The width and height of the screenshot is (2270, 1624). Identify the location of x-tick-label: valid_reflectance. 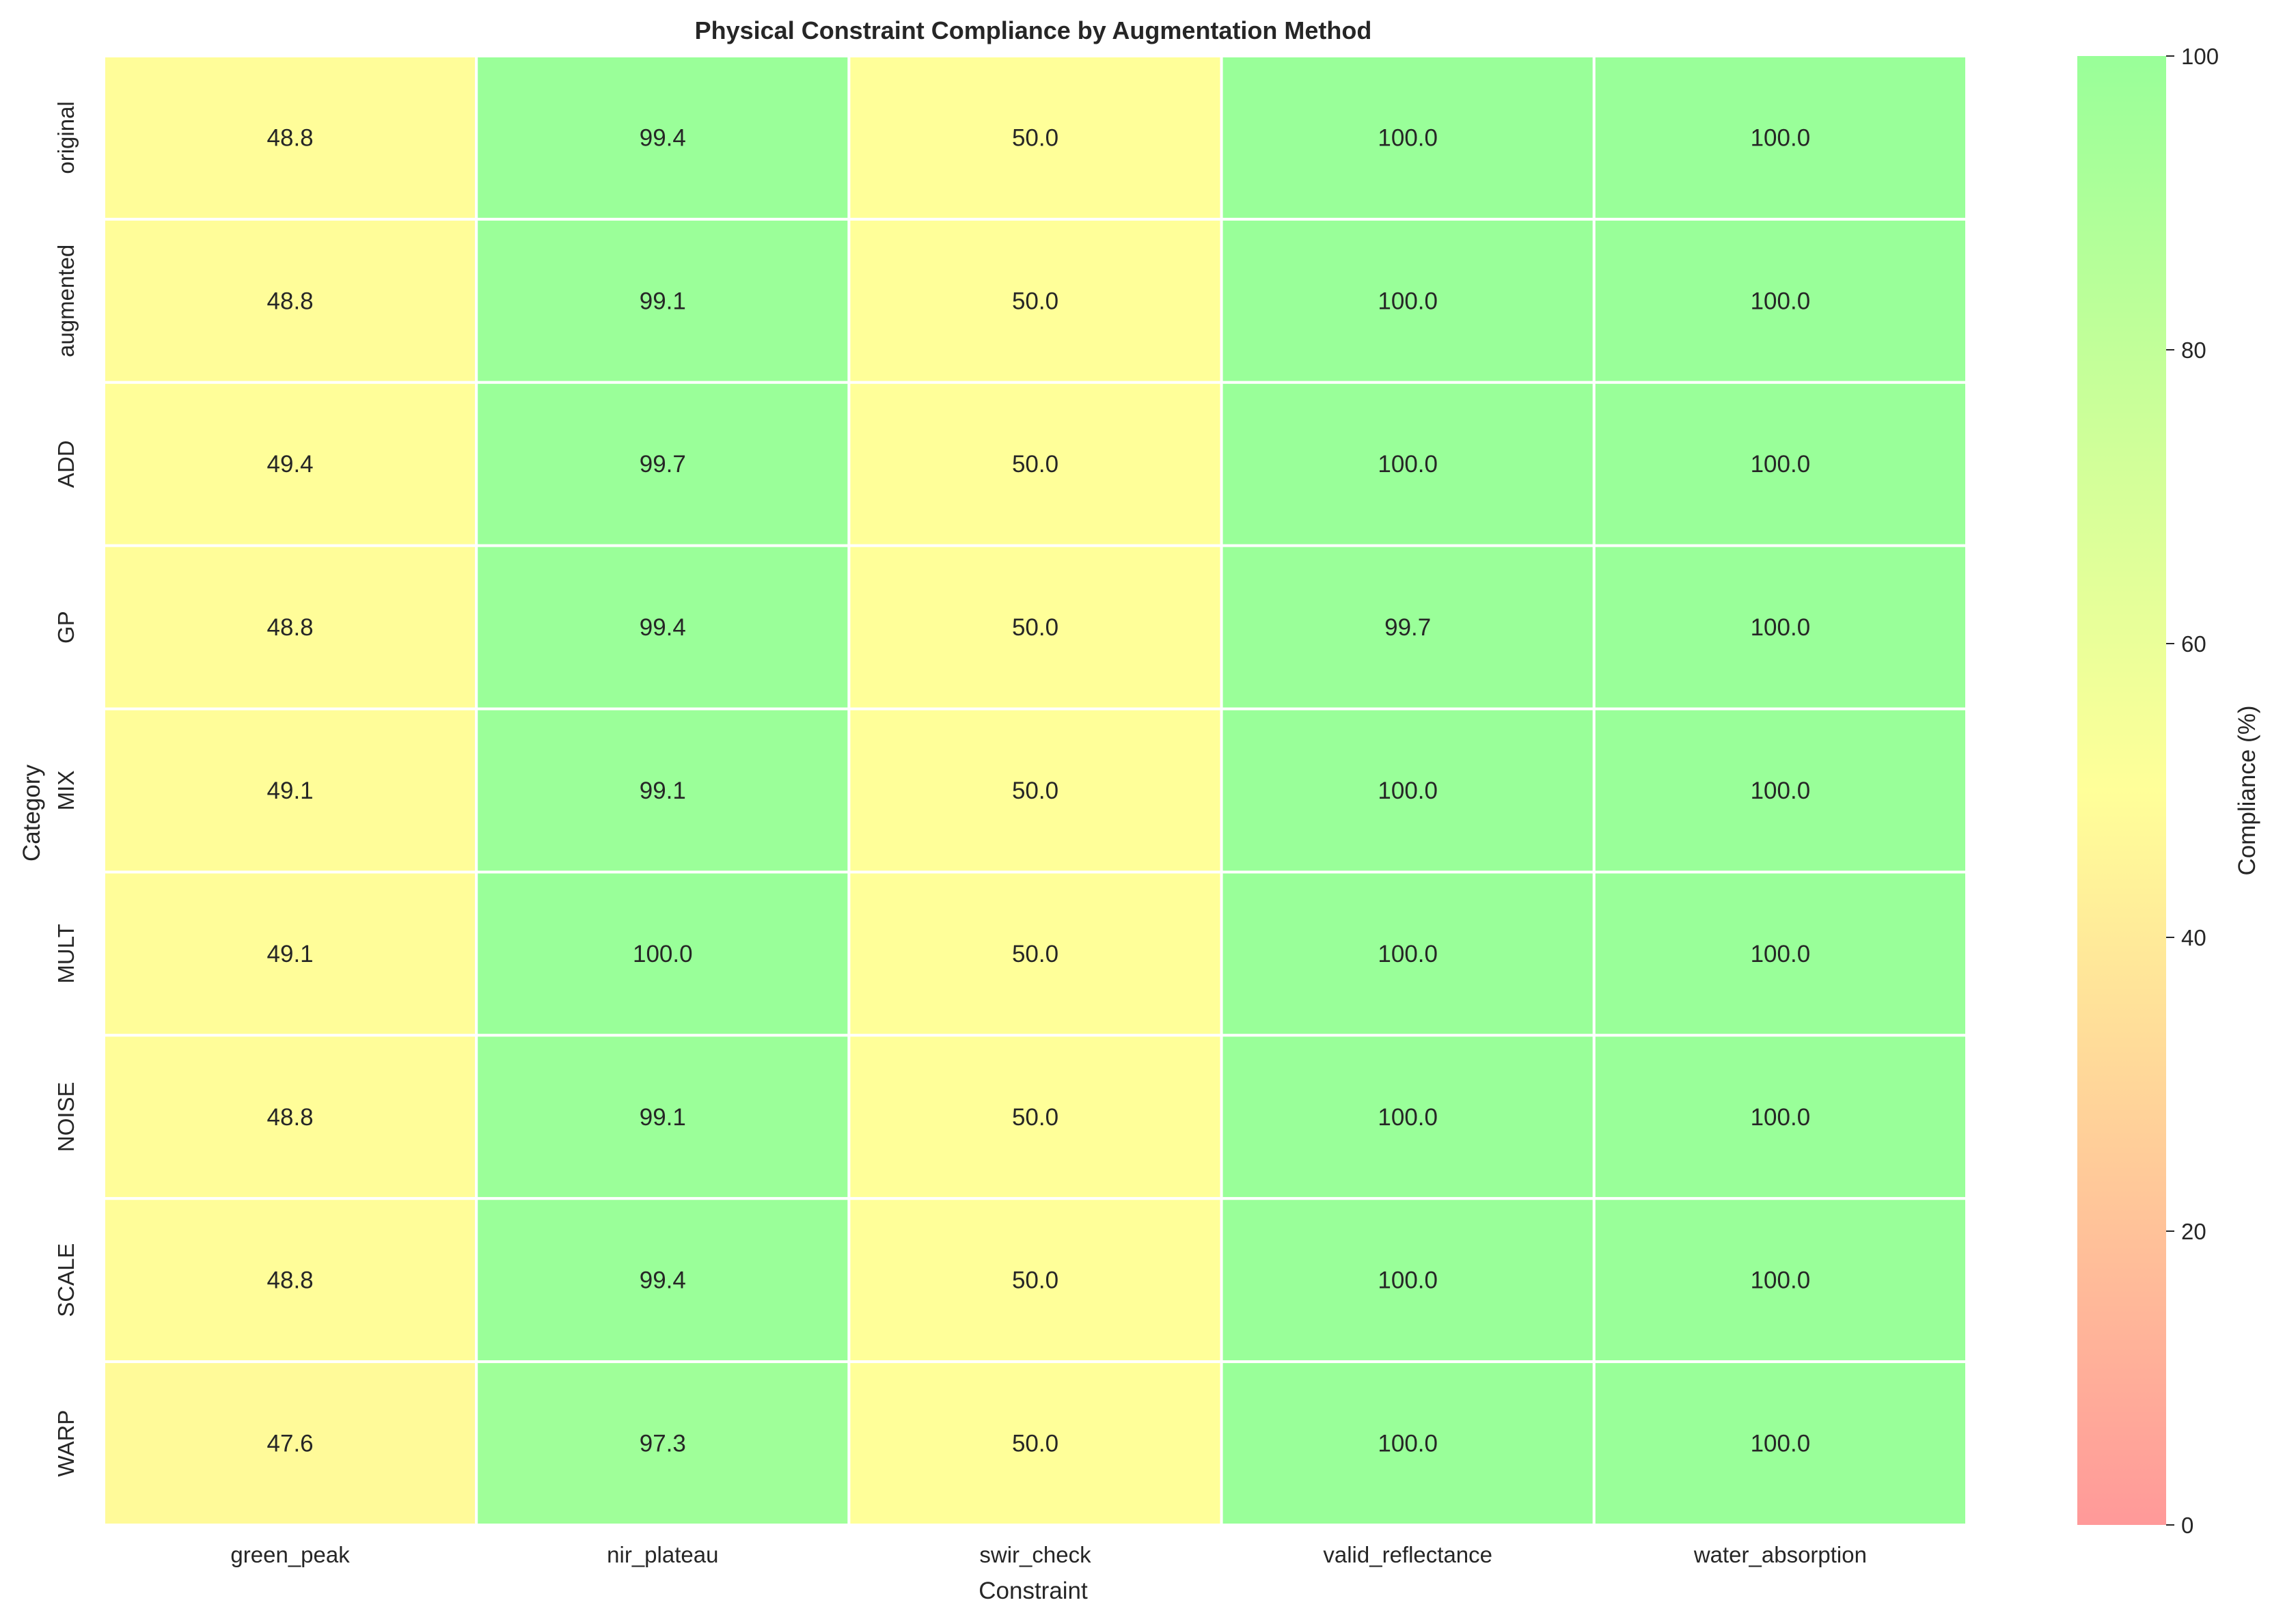
(1407, 1554).